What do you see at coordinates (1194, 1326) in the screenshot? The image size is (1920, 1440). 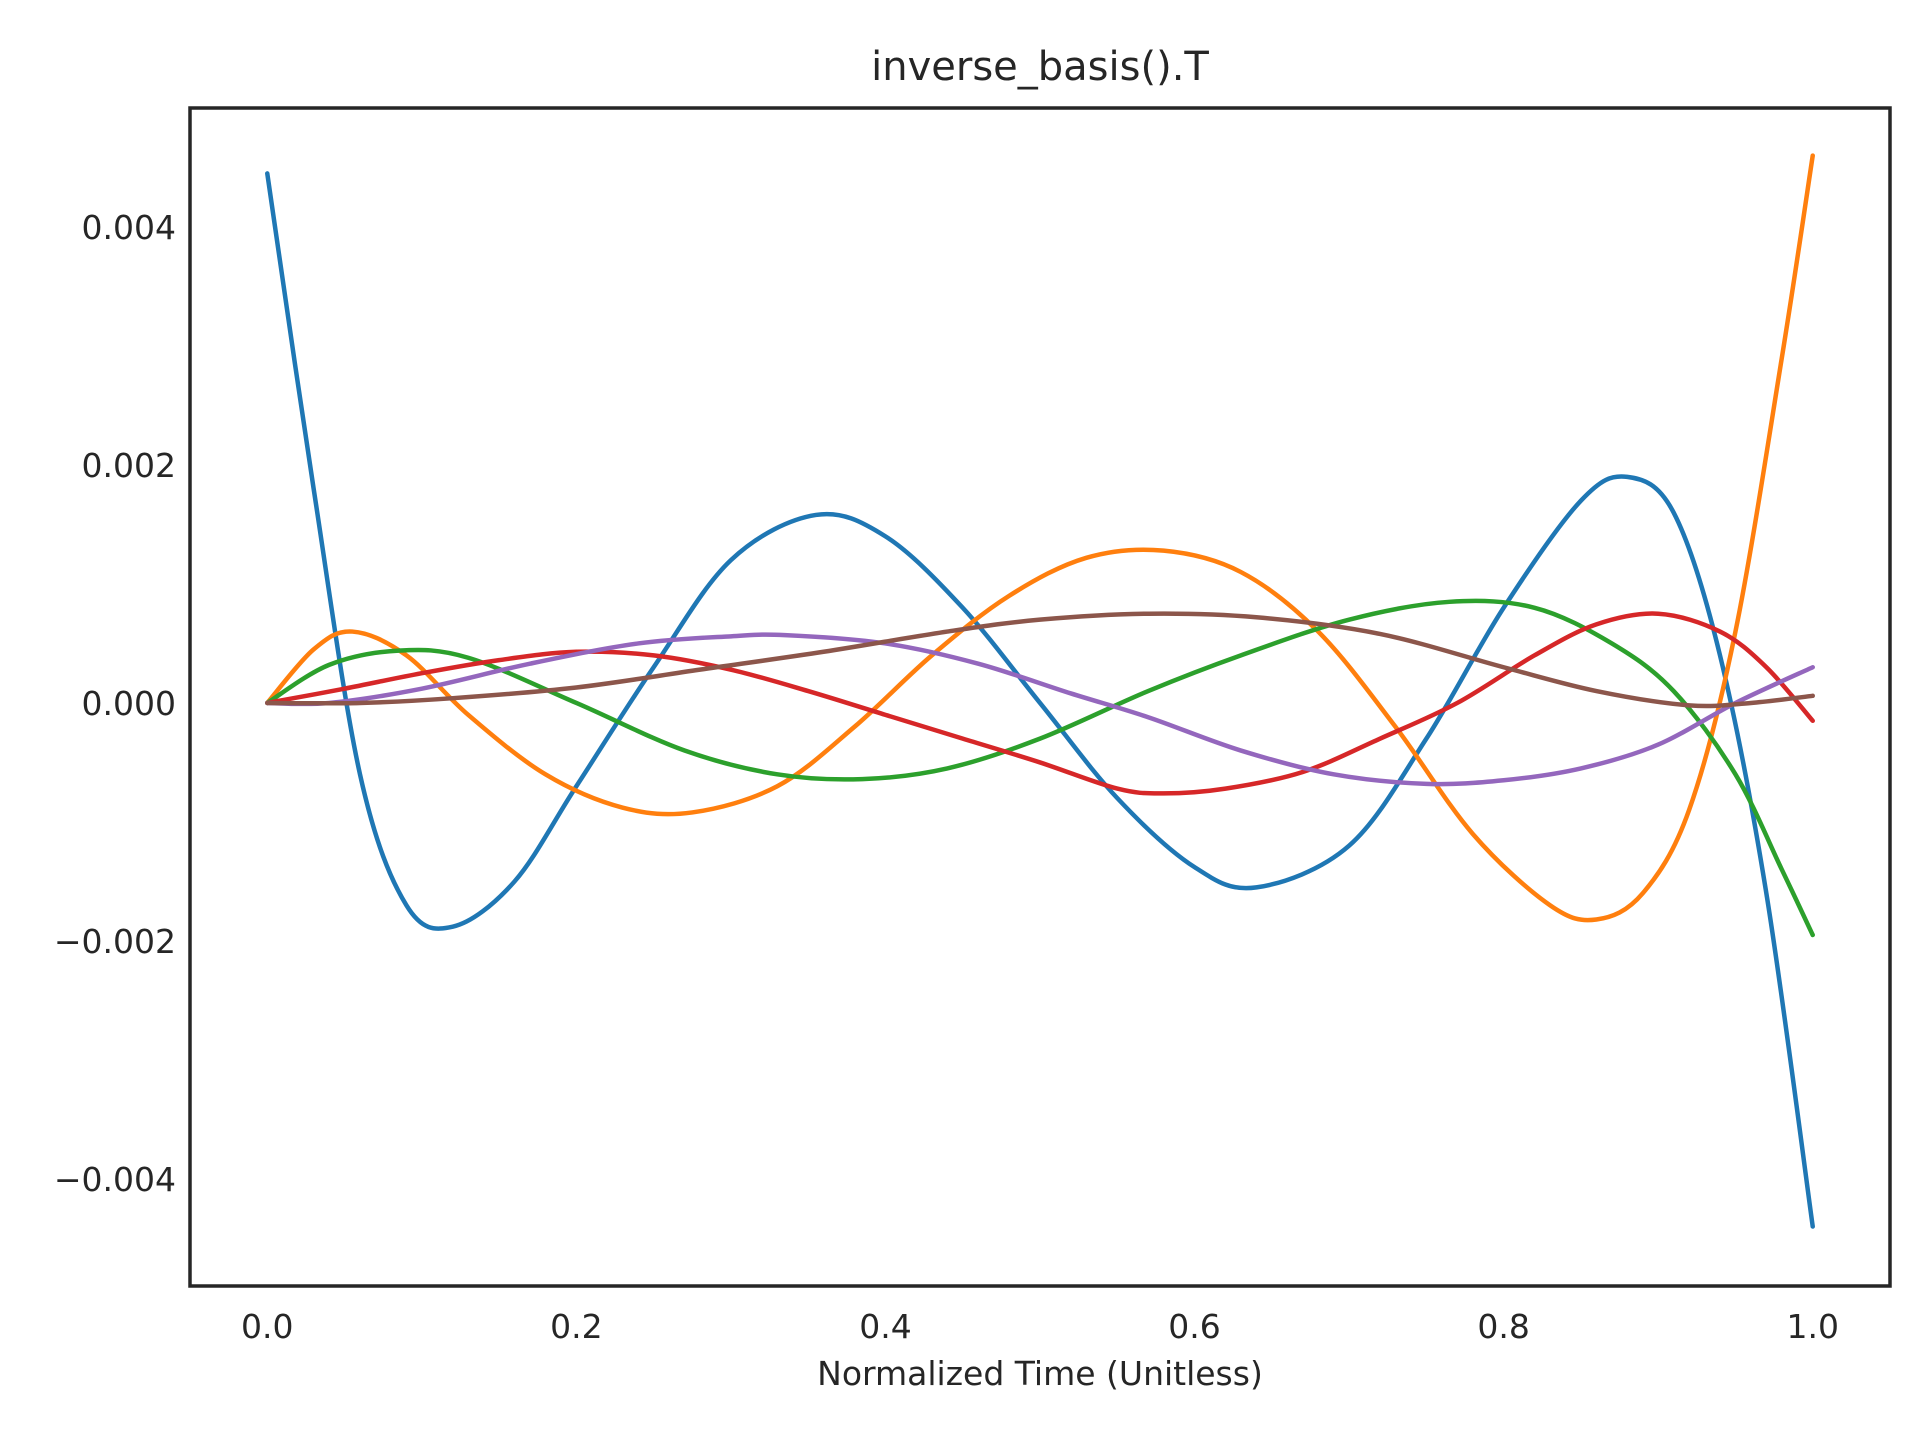 I see `x-tick-label: 0.6` at bounding box center [1194, 1326].